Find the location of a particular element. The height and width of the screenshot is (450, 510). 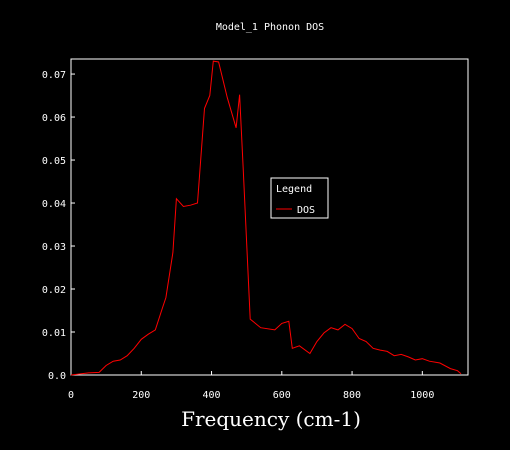

y-tick-label: 0.03 is located at coordinates (54, 247).